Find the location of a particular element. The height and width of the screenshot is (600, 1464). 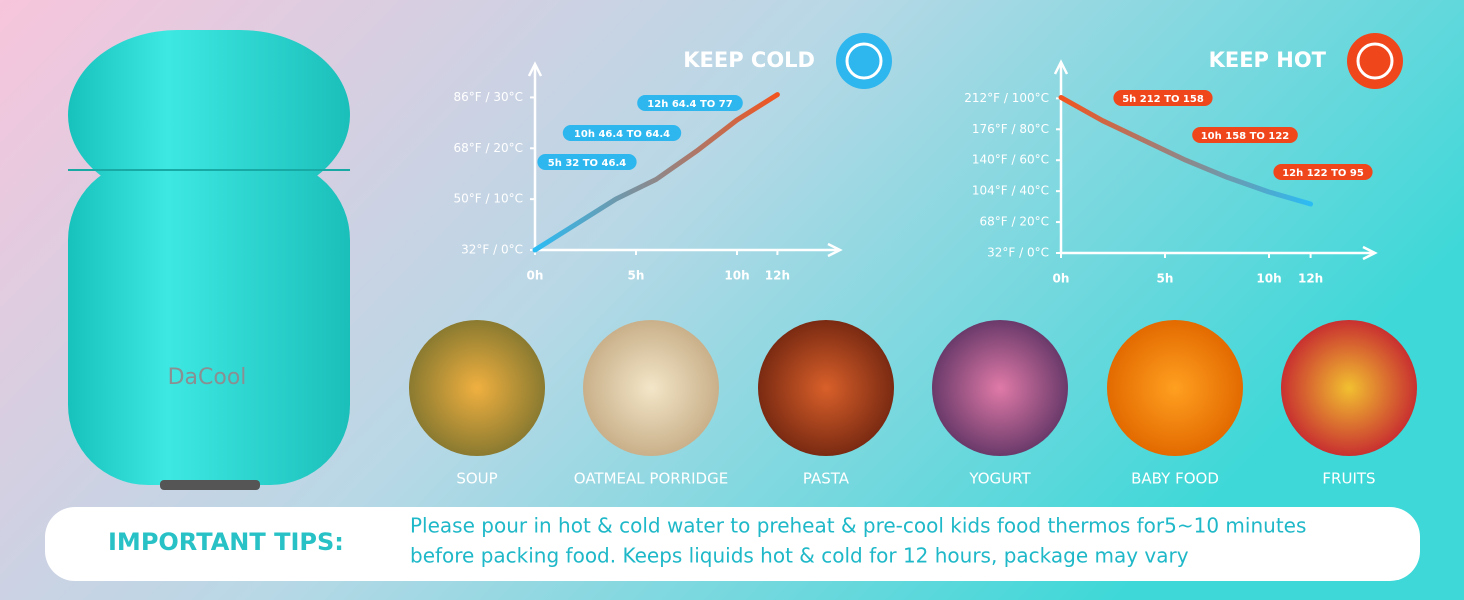

y-tick-label: 50°F / 10°C is located at coordinates (489, 199).